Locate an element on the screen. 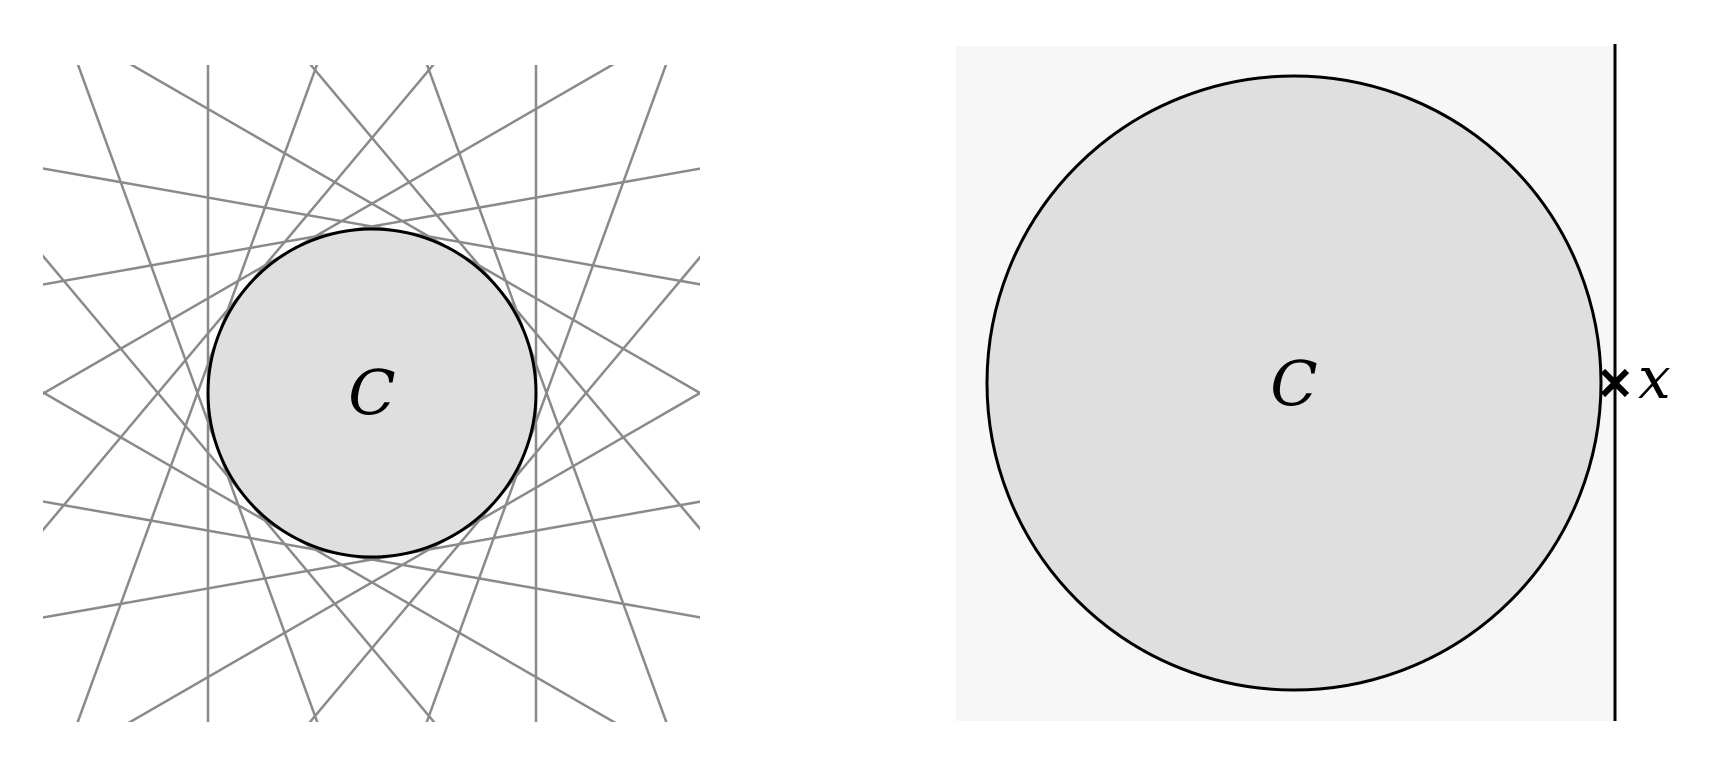 The image size is (1730, 780). set-label-left: C is located at coordinates (371, 392).